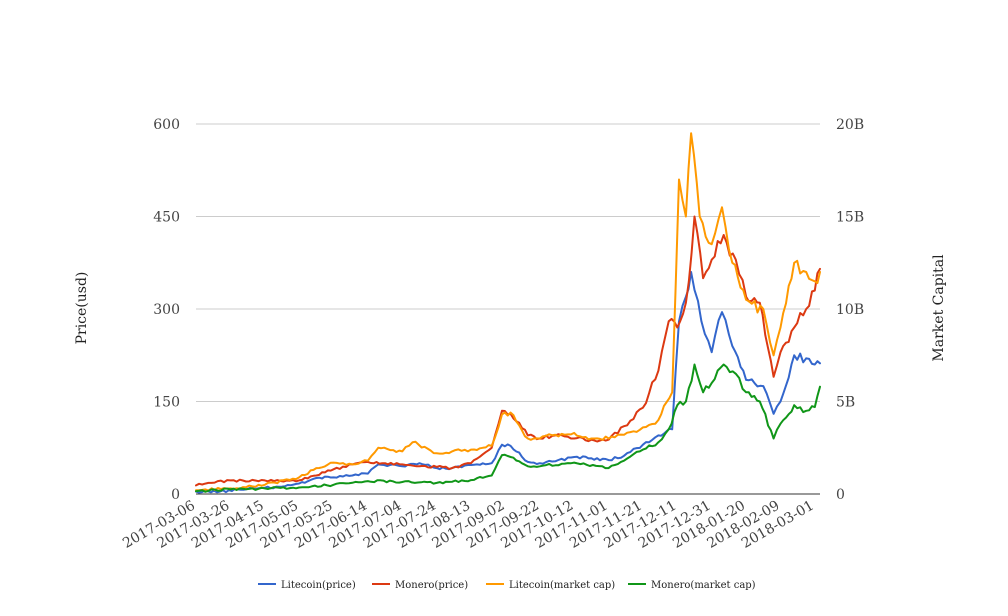 This screenshot has width=1008, height=616. Describe the element at coordinates (850, 125) in the screenshot. I see `y-tick-label-right: 20B` at that location.